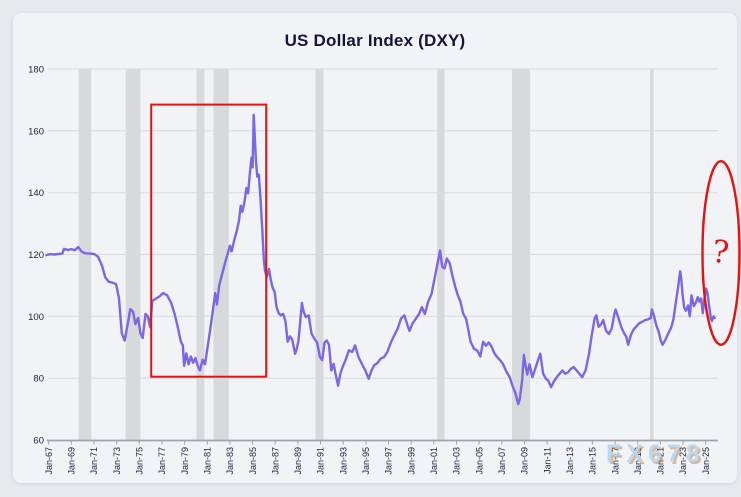  Describe the element at coordinates (434, 461) in the screenshot. I see `x-tick-label: Jan-01` at that location.